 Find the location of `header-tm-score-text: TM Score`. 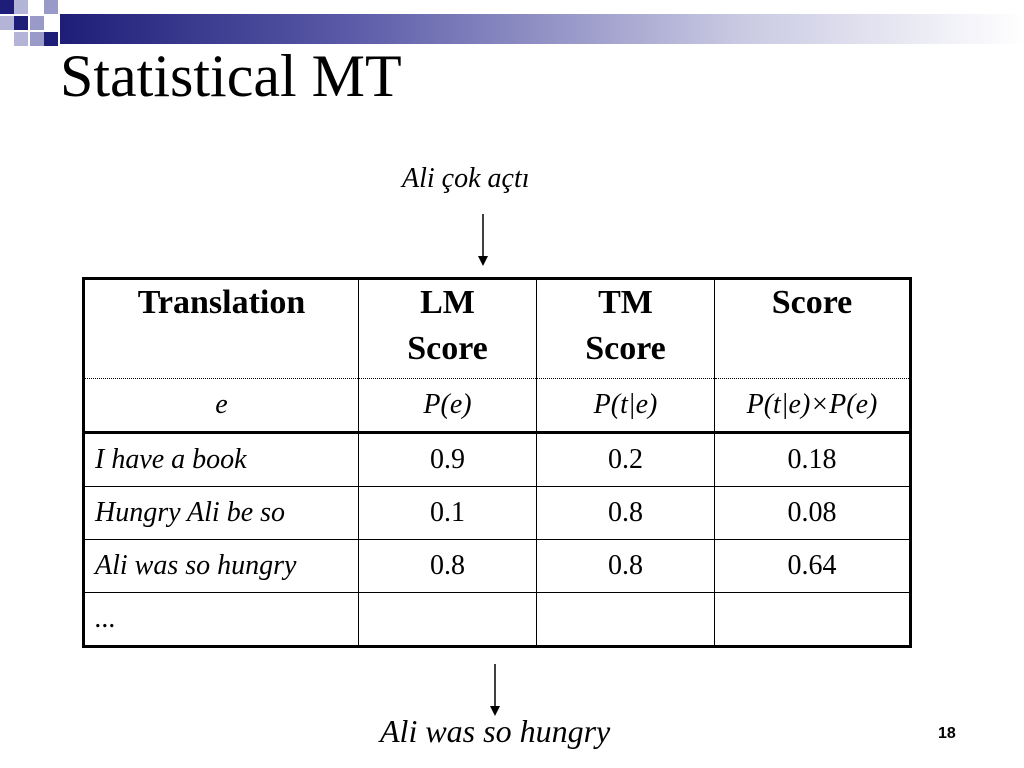

header-tm-score-text: TM Score is located at coordinates (625, 325).